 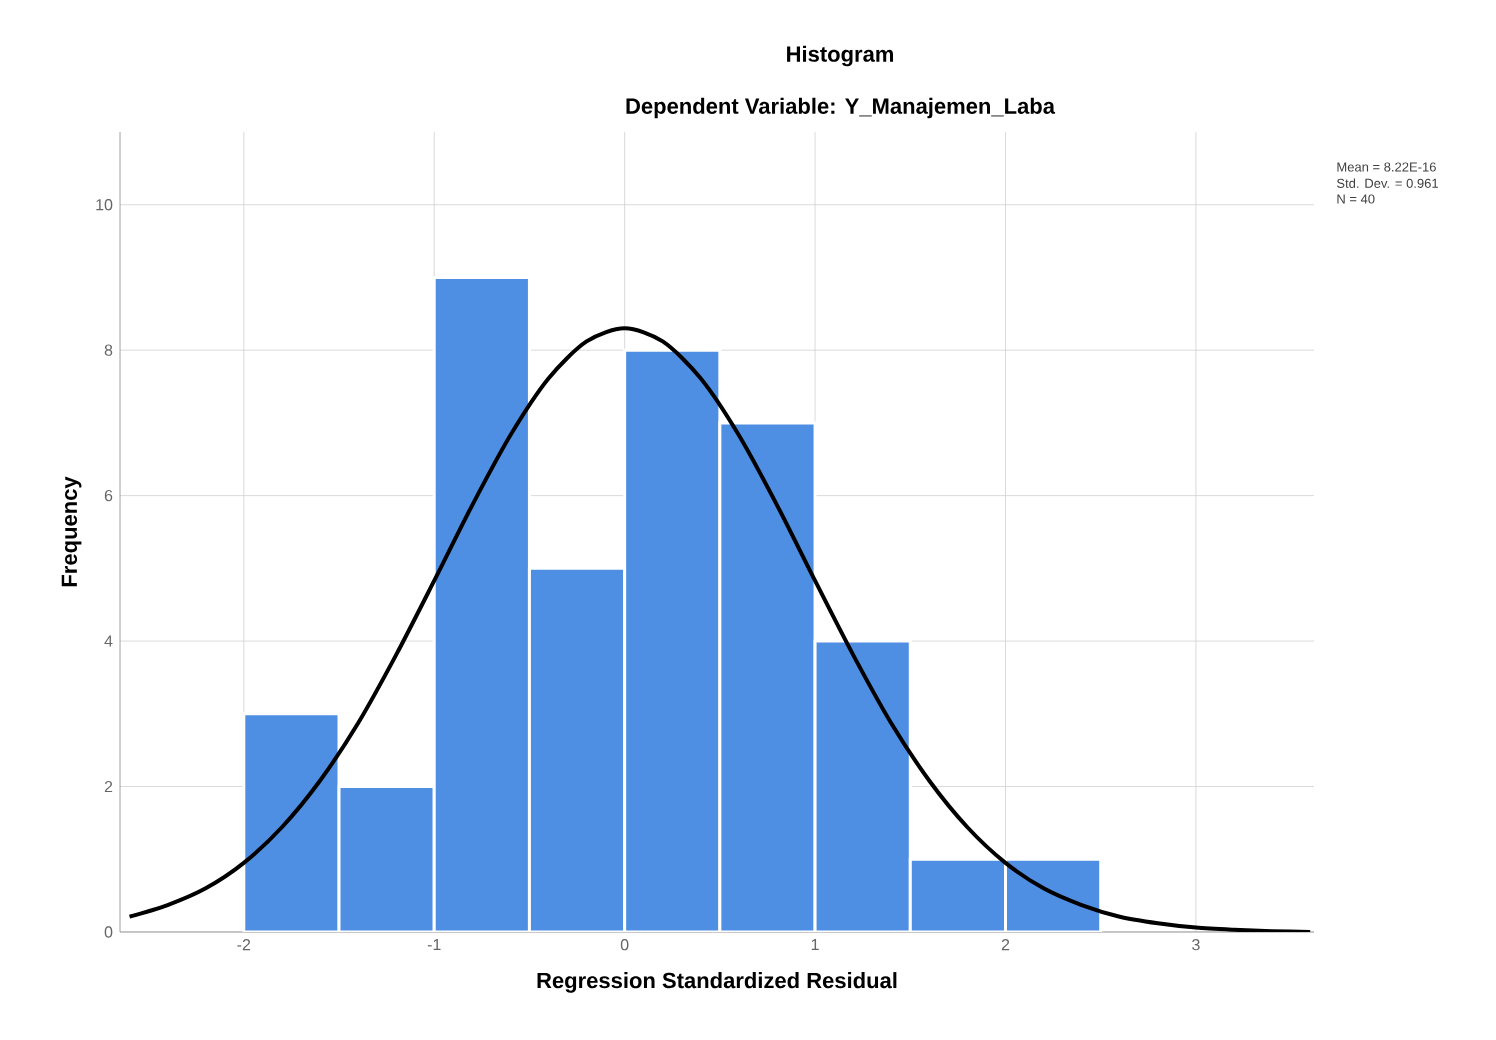 What do you see at coordinates (71, 531) in the screenshot?
I see `y-axis-title: Frequency` at bounding box center [71, 531].